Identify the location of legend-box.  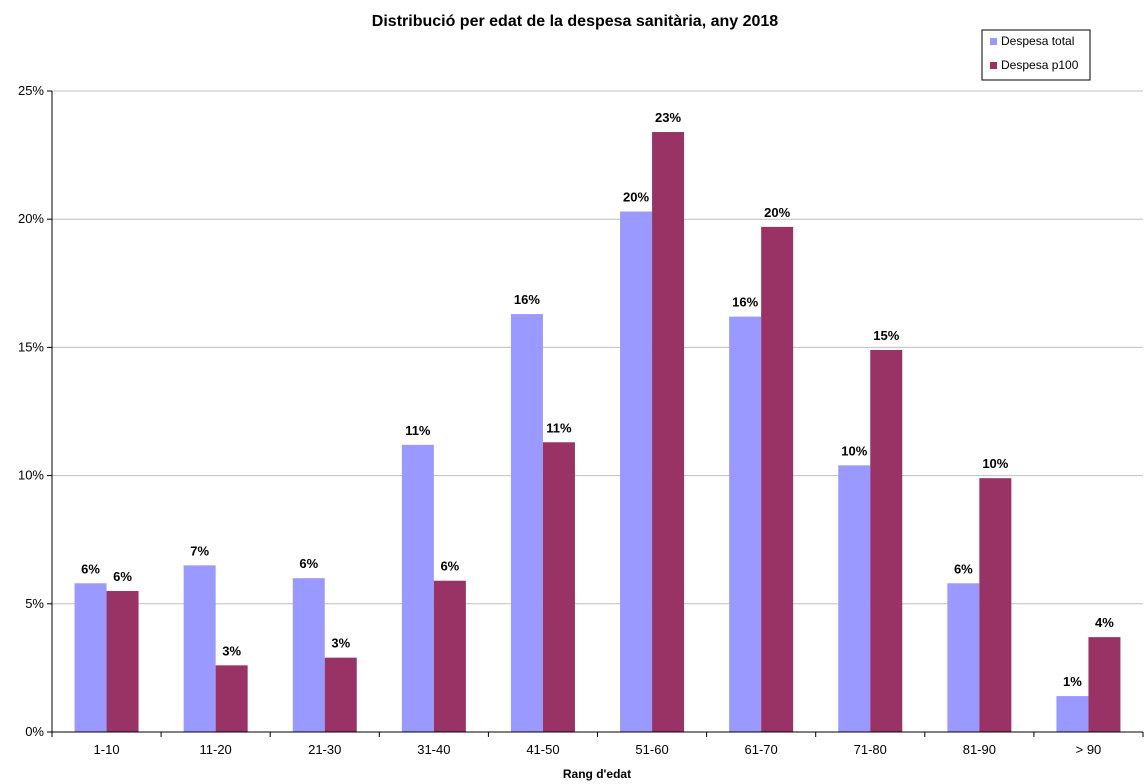
(1036, 55).